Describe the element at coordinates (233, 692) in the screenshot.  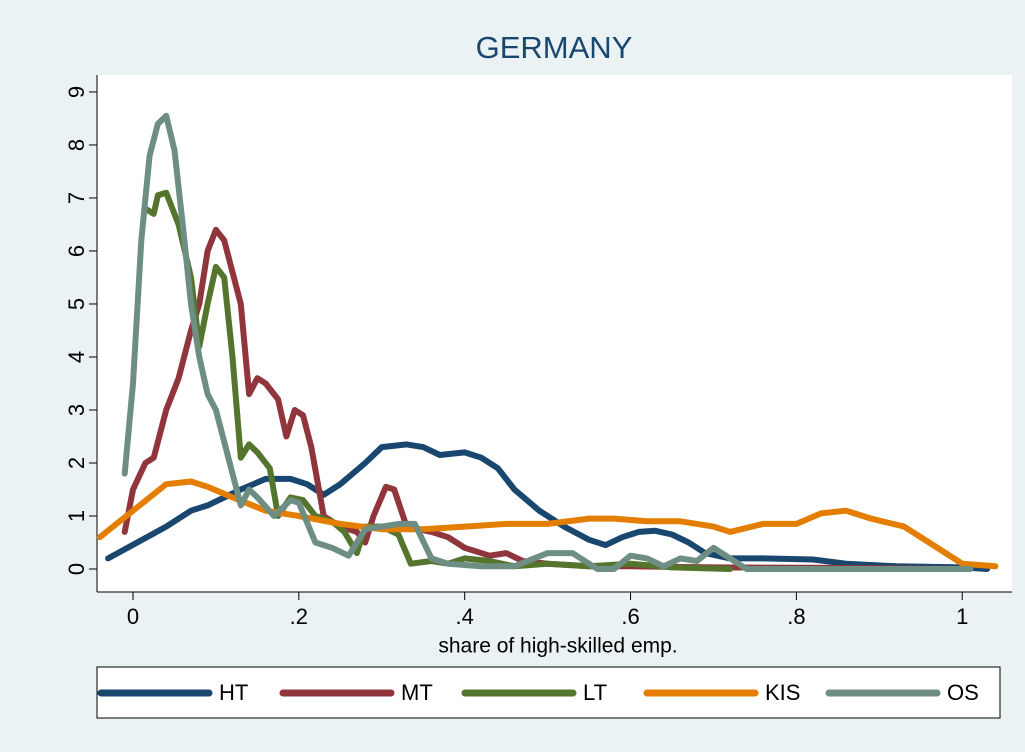
I see `legend-label: HT` at that location.